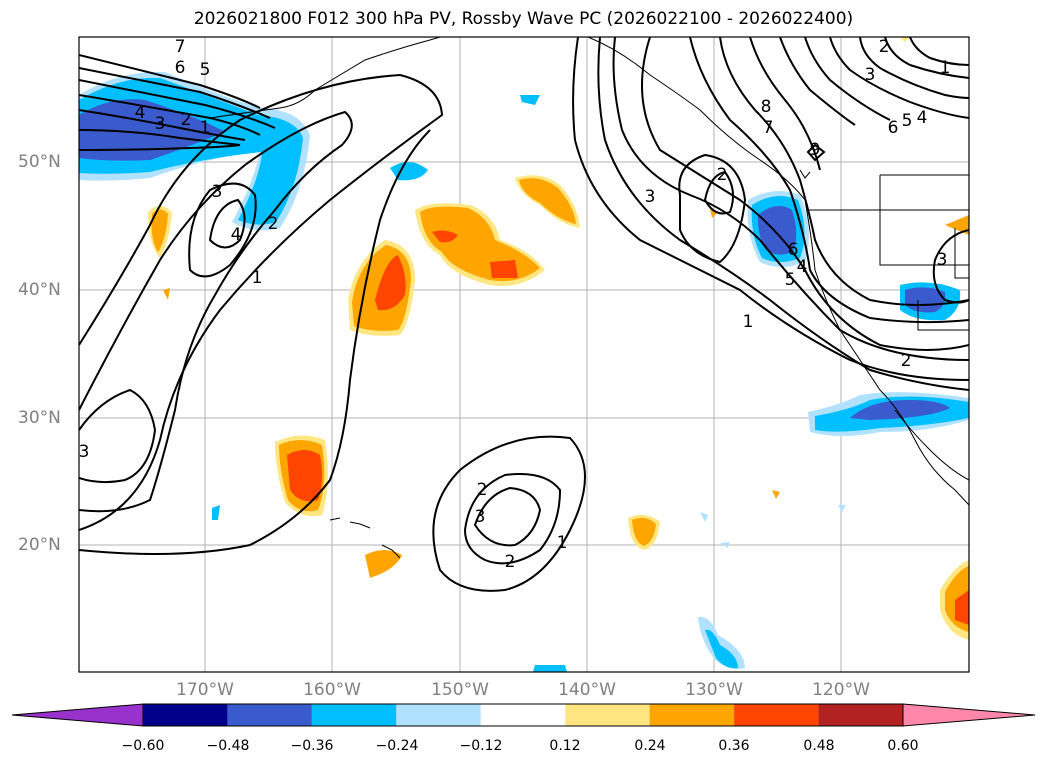 This screenshot has height=765, width=1047. I want to click on lat-label-30n: 30°N, so click(39, 418).